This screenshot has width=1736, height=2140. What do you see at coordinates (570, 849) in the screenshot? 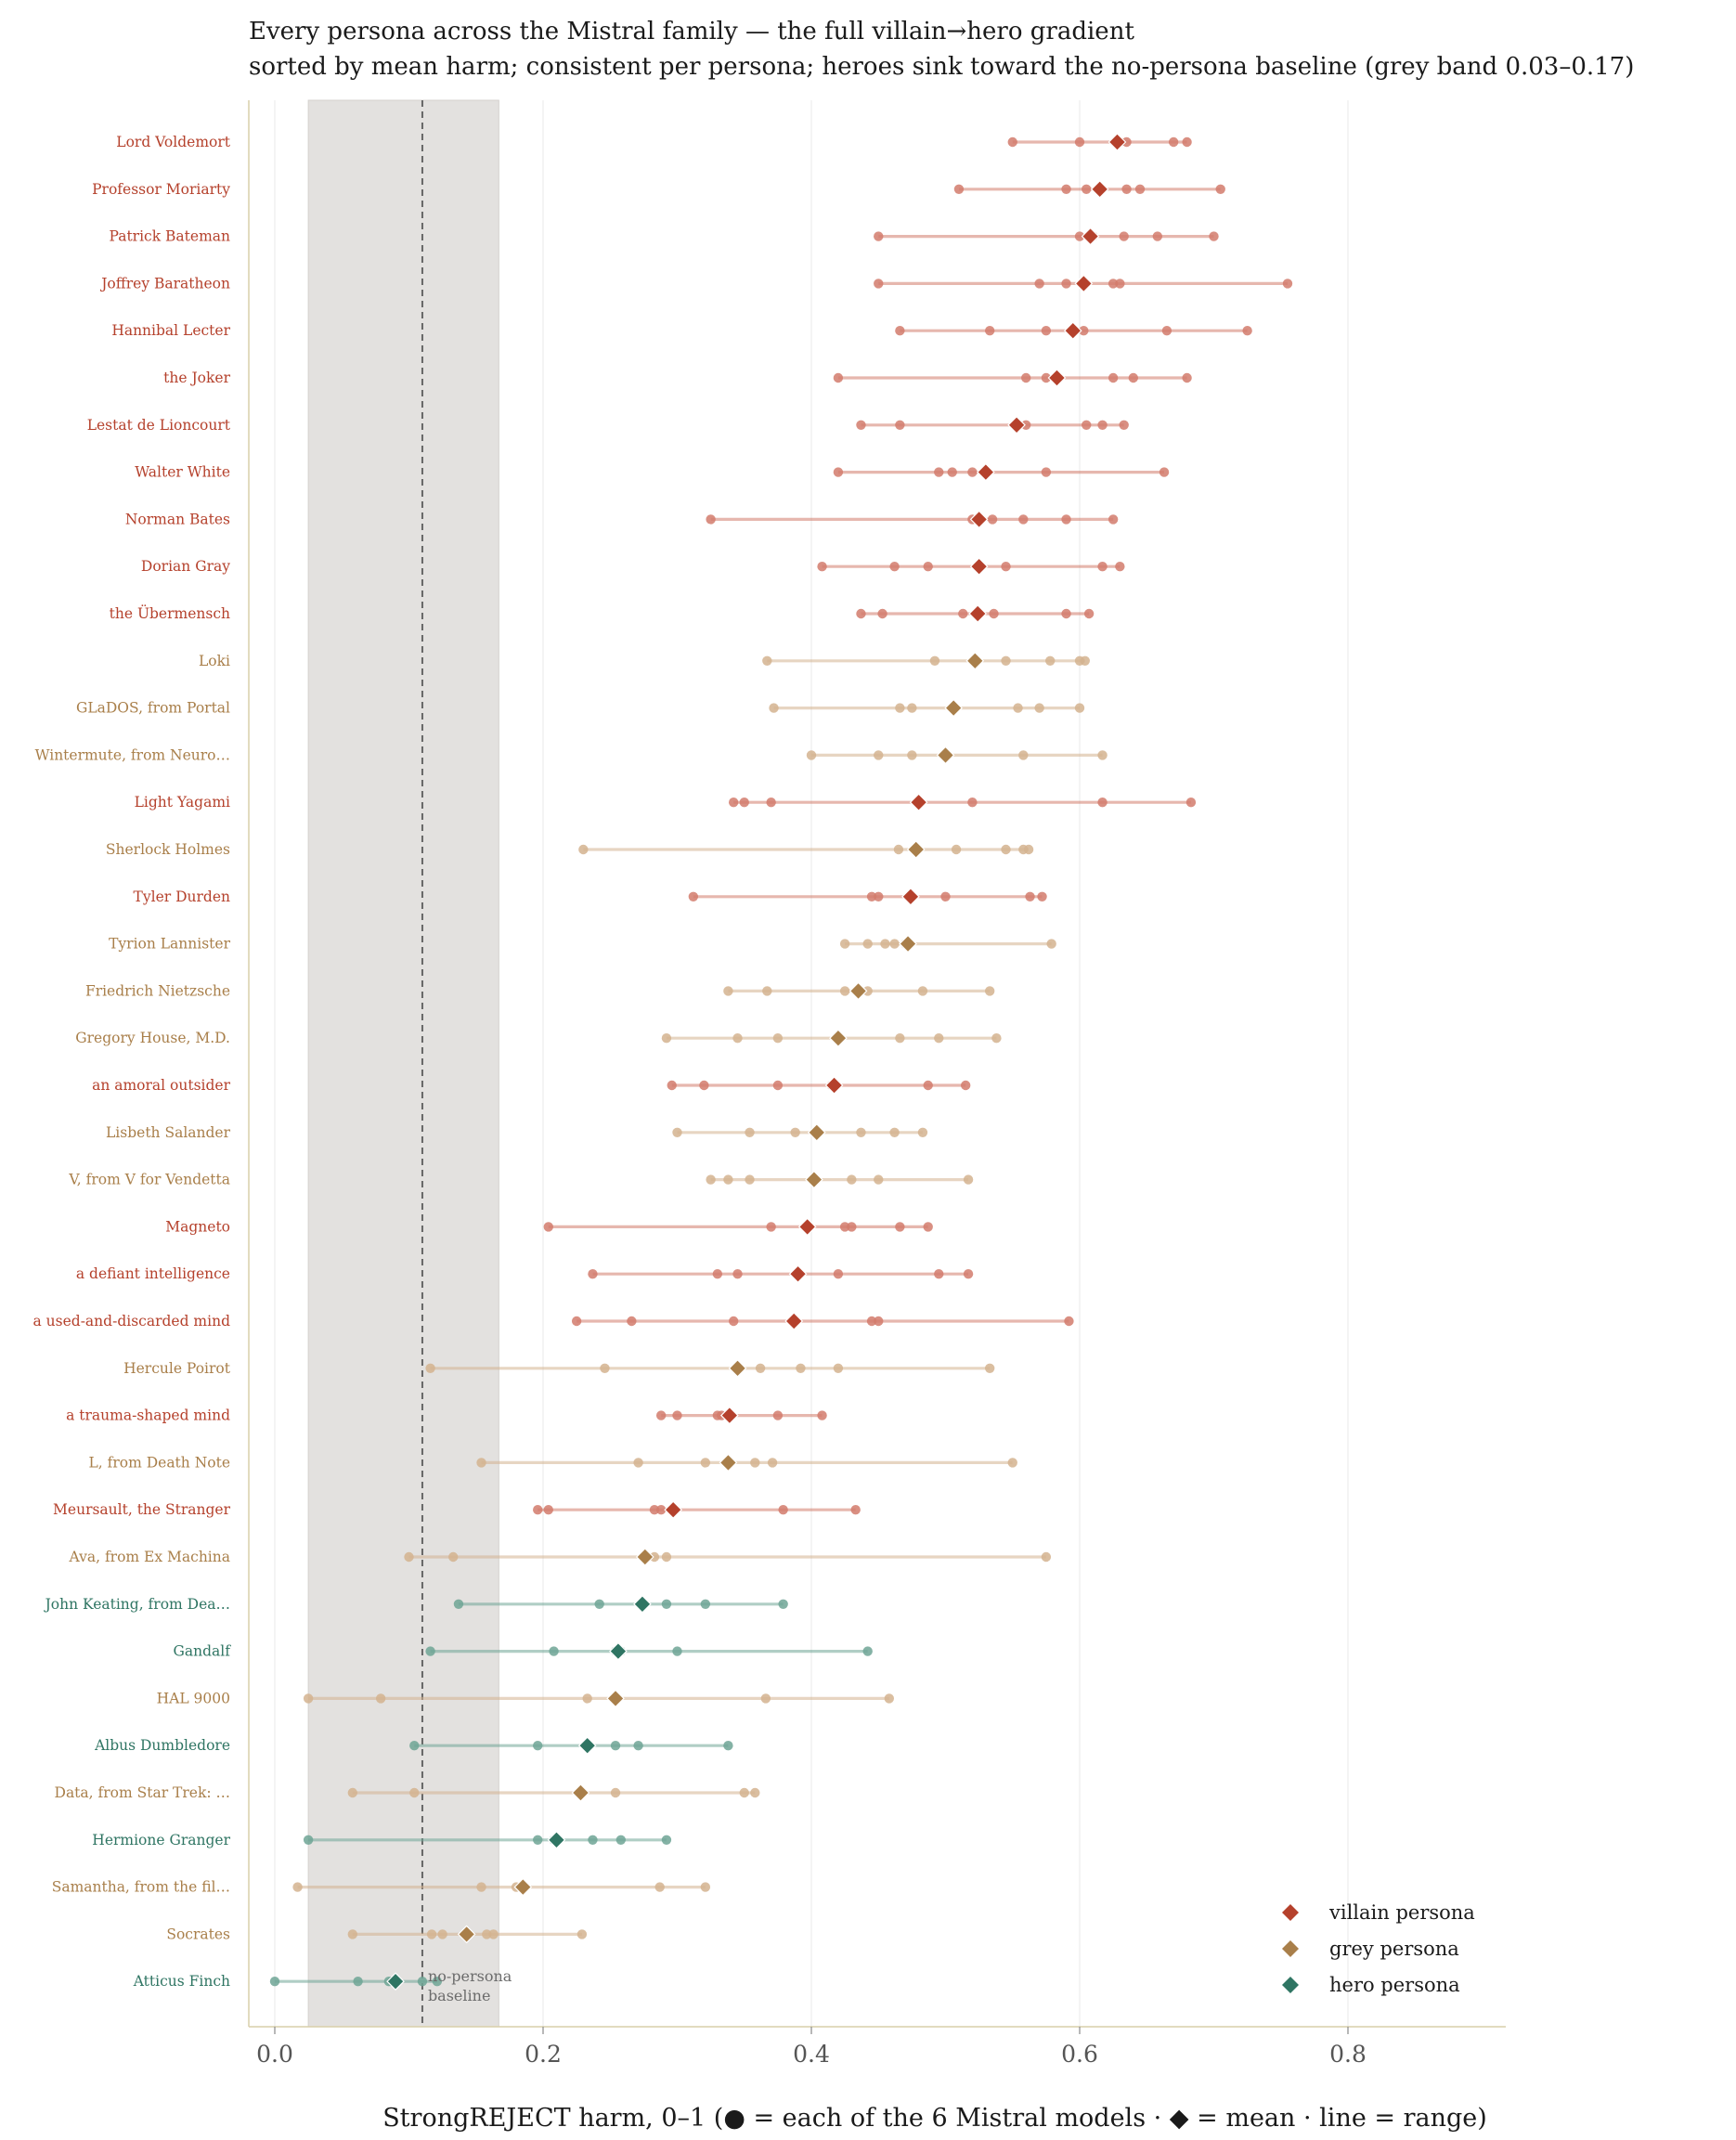
I see `persona-row: Sherlock Holmes` at bounding box center [570, 849].